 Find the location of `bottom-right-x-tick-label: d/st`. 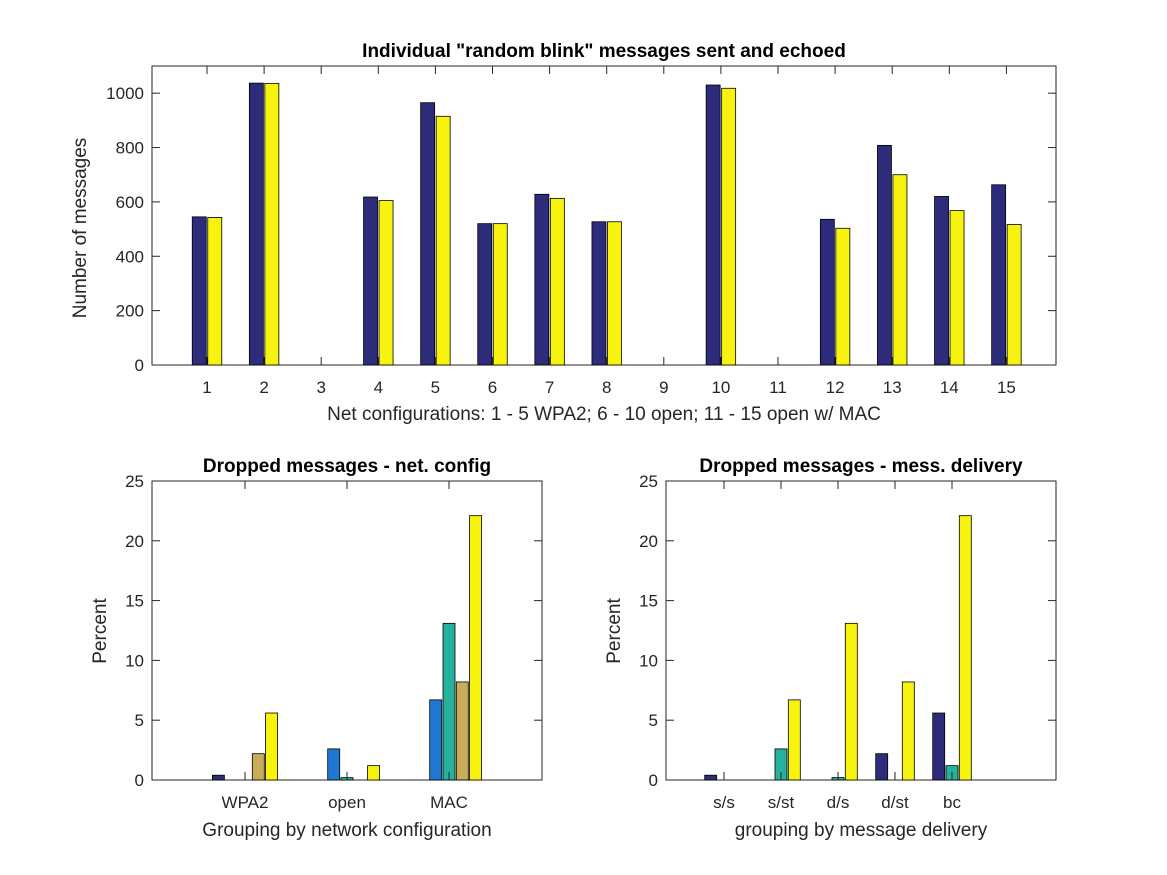

bottom-right-x-tick-label: d/st is located at coordinates (895, 802).